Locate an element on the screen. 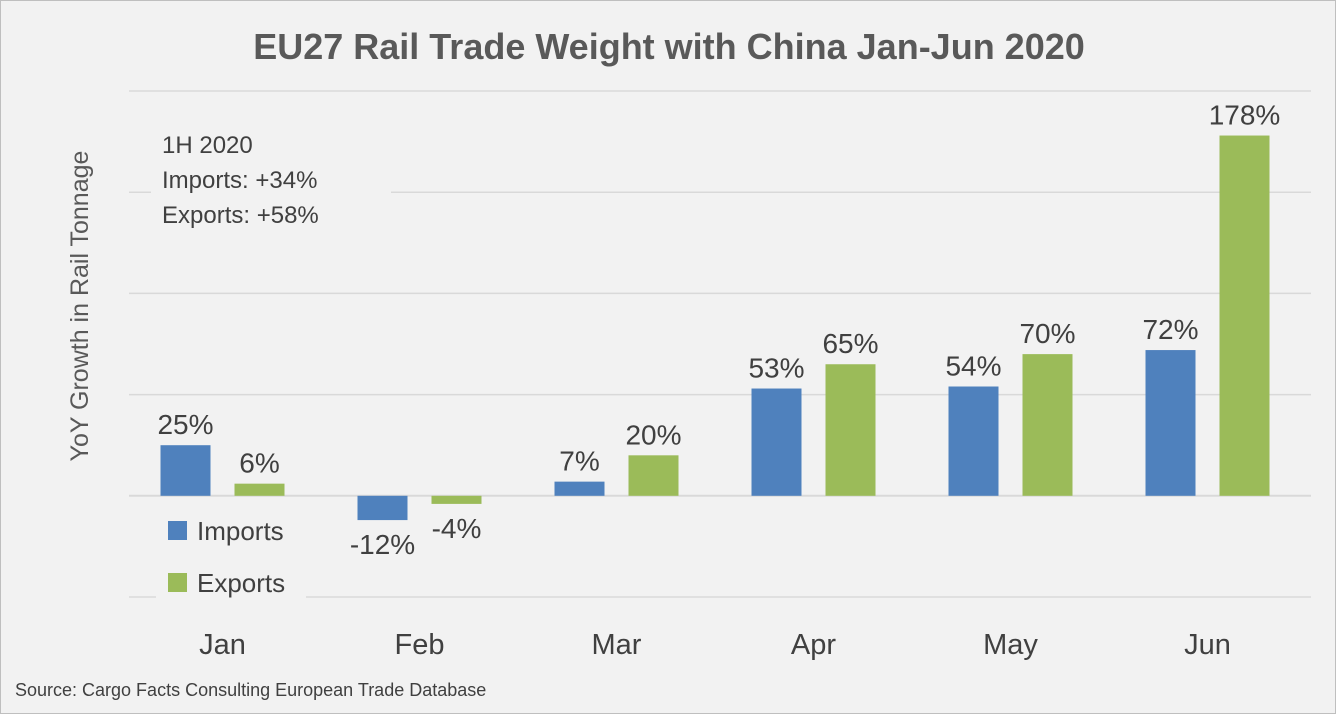  legend-swatch-exports is located at coordinates (177, 582).